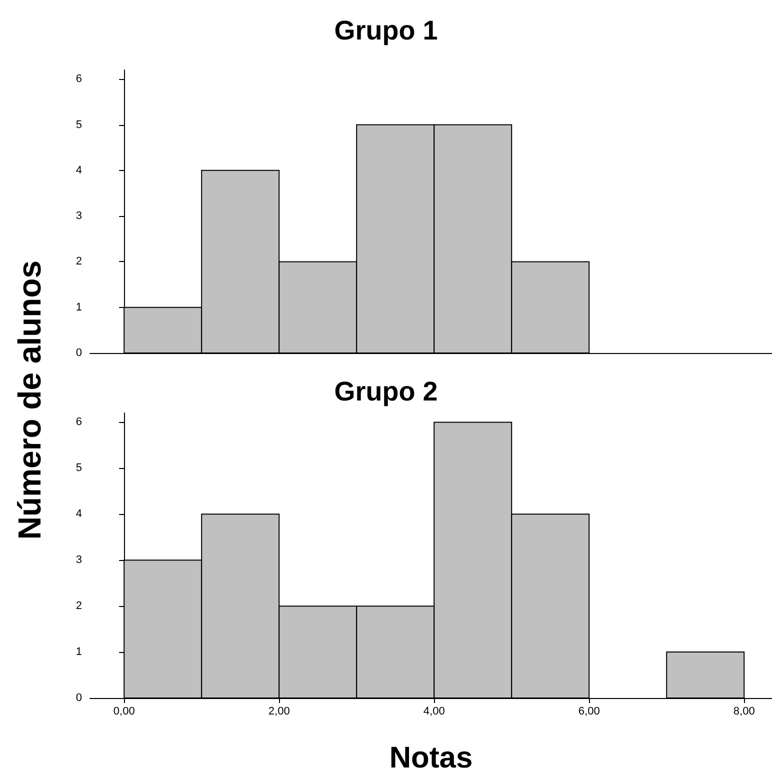 Image resolution: width=772 pixels, height=778 pixels. What do you see at coordinates (279, 712) in the screenshot?
I see `x-tick-label: 2,00` at bounding box center [279, 712].